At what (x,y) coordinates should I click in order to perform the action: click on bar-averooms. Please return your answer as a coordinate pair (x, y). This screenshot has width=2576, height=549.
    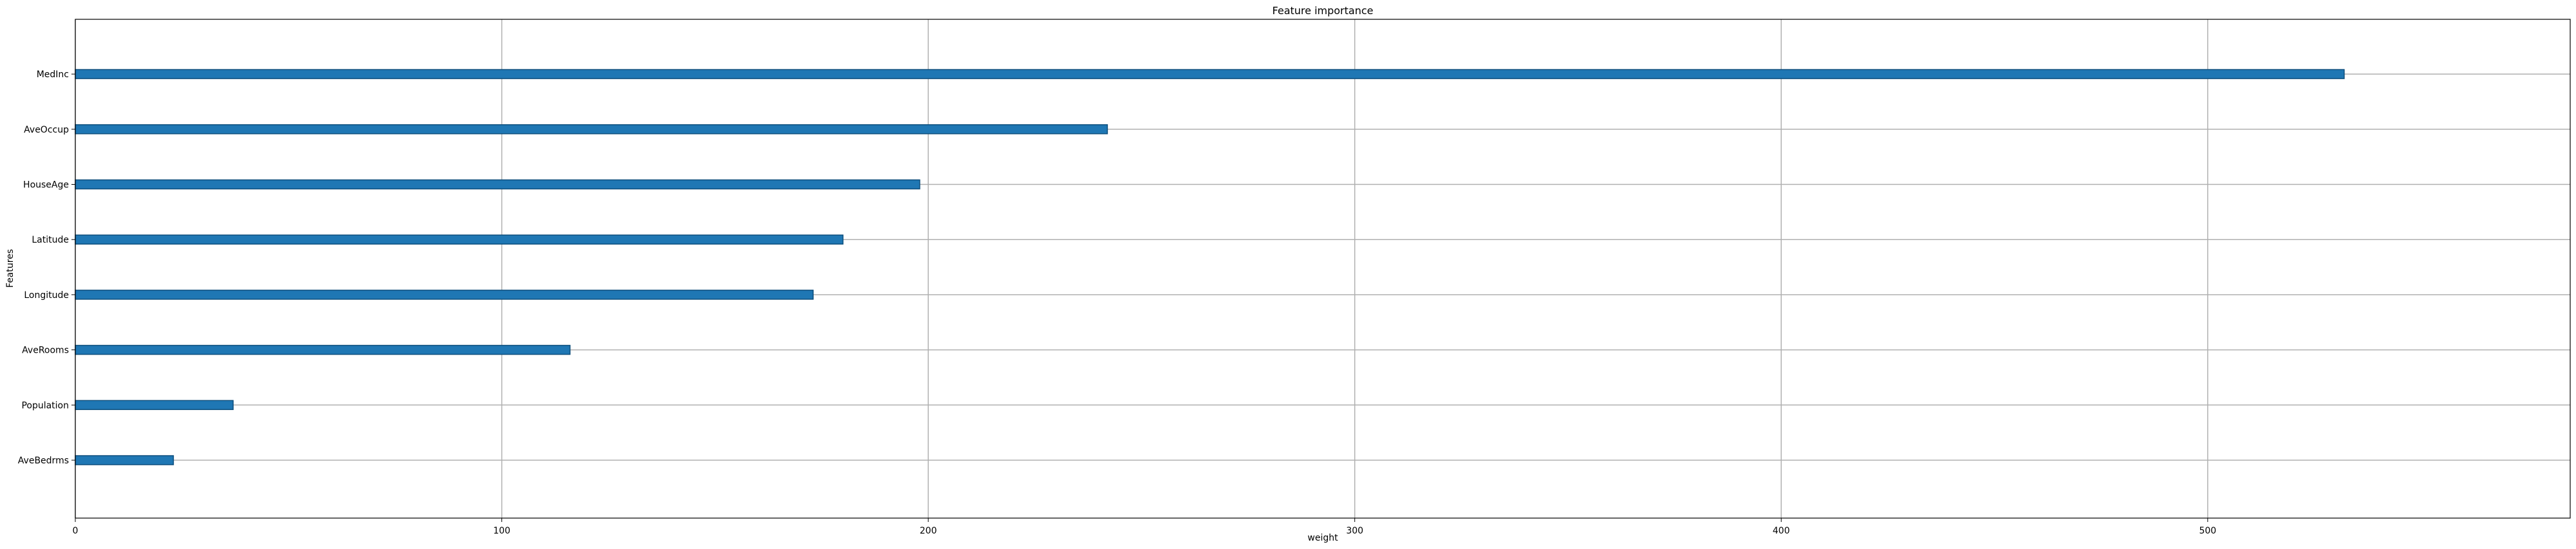
    Looking at the image, I should click on (323, 349).